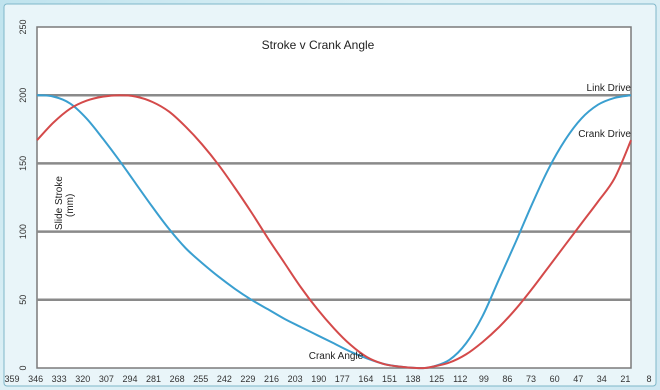  What do you see at coordinates (23, 95) in the screenshot?
I see `y-tick-label: 200` at bounding box center [23, 95].